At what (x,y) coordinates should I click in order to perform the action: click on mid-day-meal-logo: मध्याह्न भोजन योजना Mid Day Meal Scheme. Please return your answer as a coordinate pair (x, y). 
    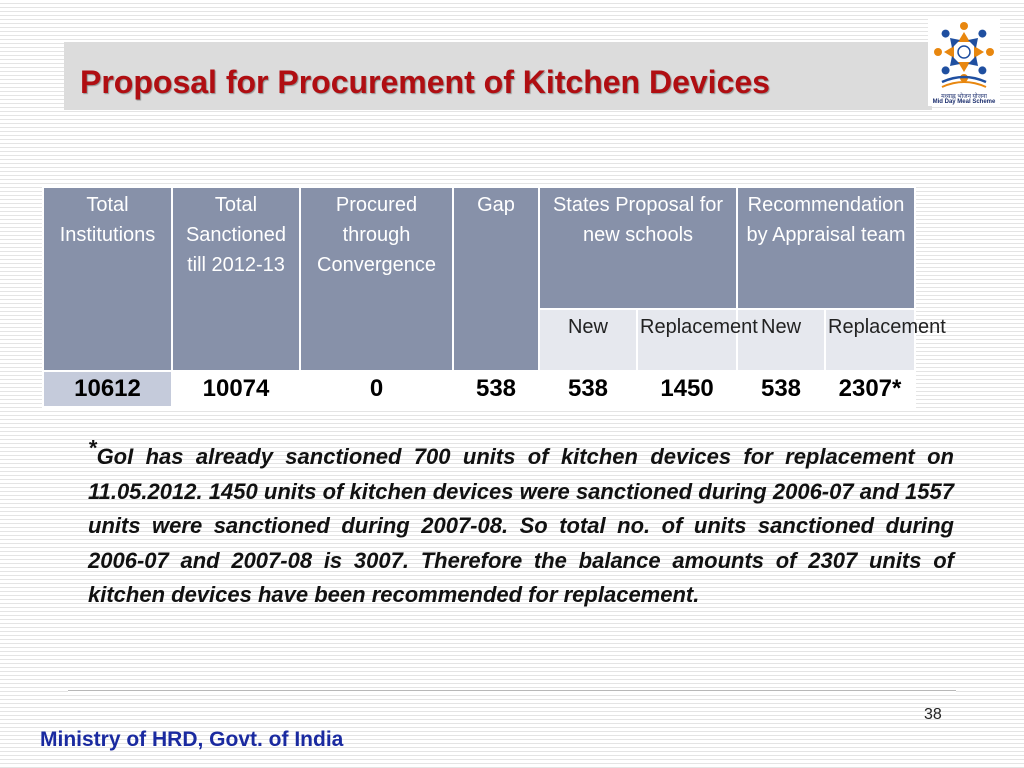
    Looking at the image, I should click on (964, 62).